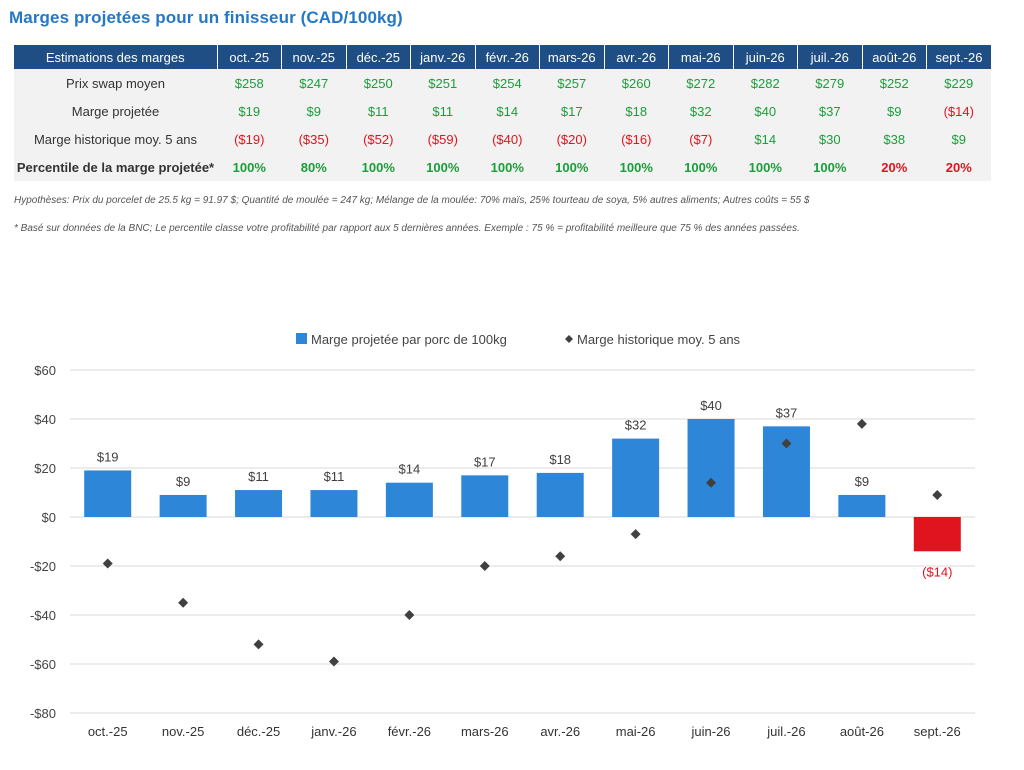 Image resolution: width=1024 pixels, height=770 pixels. What do you see at coordinates (443, 57) in the screenshot?
I see `table-month-header: janv.-26` at bounding box center [443, 57].